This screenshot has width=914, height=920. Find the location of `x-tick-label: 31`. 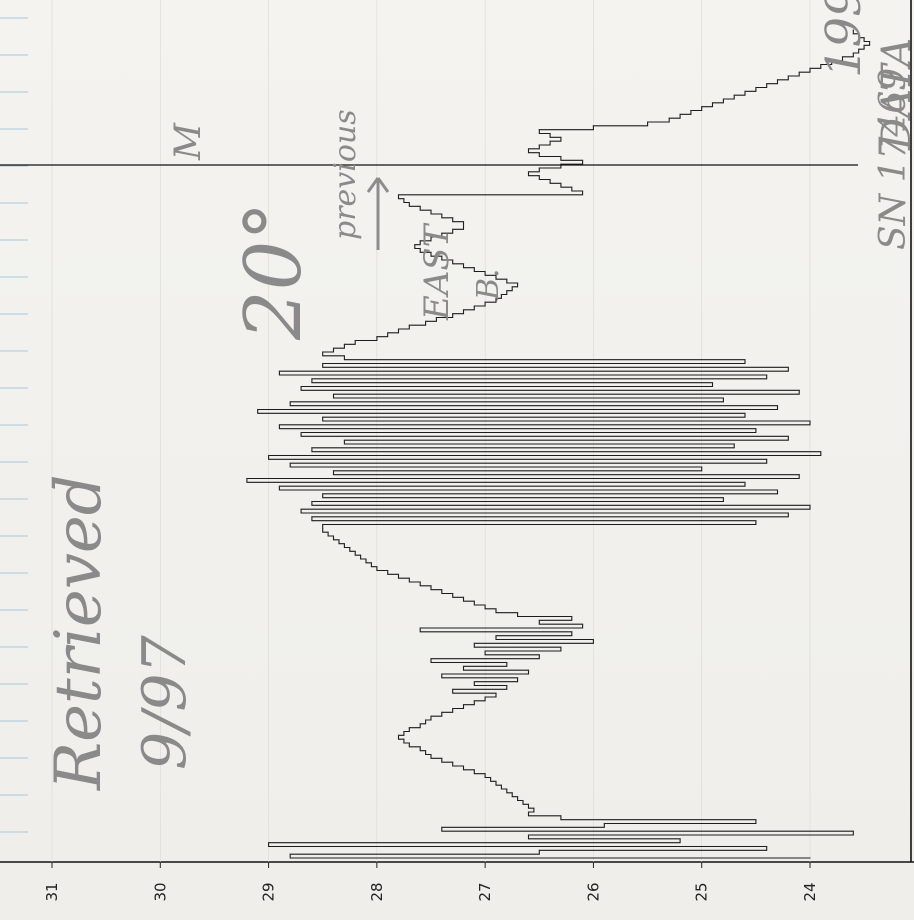

x-tick-label: 31 is located at coordinates (52, 891).